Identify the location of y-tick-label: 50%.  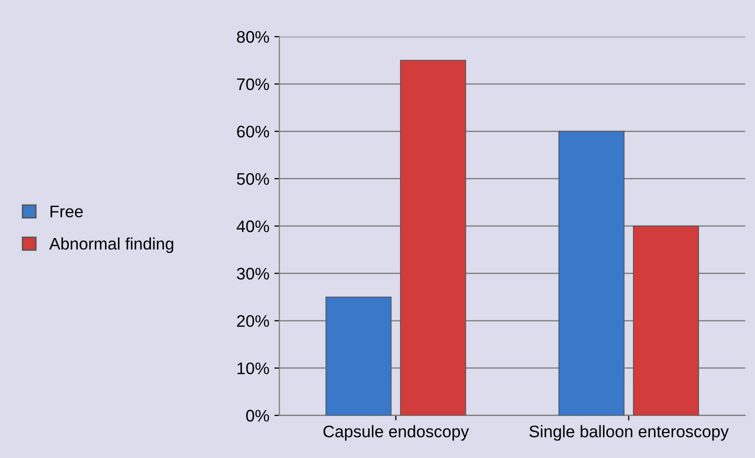
(253, 179).